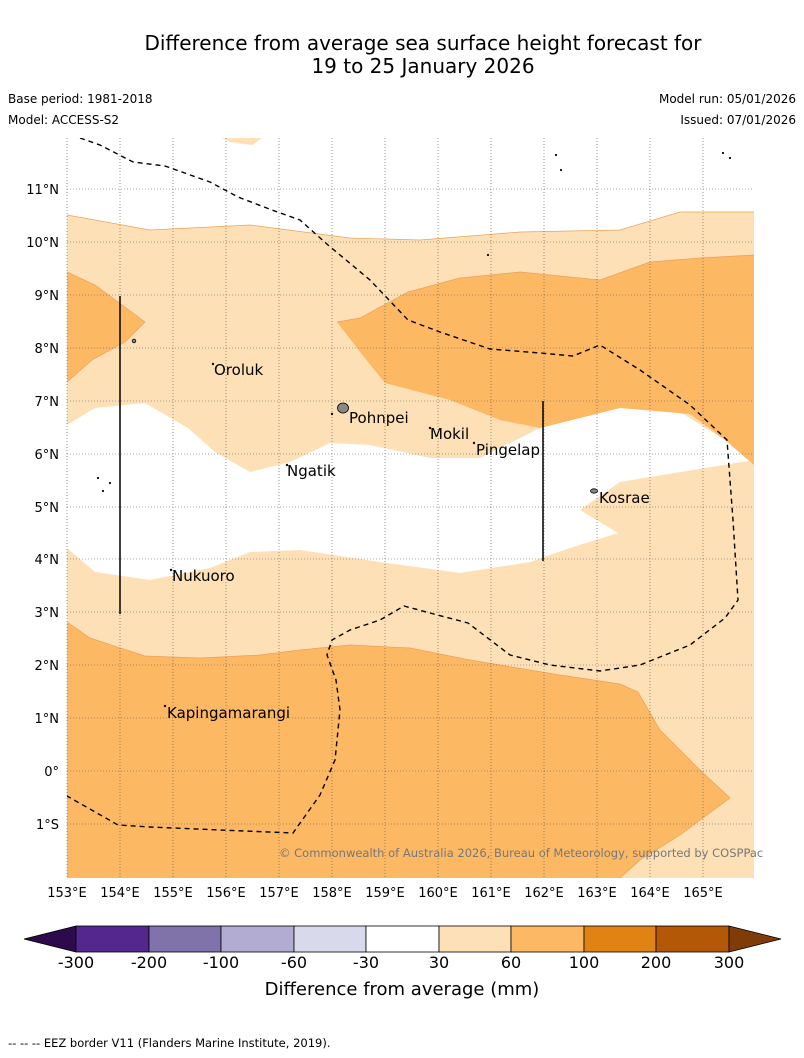 The height and width of the screenshot is (1058, 804). What do you see at coordinates (656, 962) in the screenshot?
I see `colorbar-tick: 200` at bounding box center [656, 962].